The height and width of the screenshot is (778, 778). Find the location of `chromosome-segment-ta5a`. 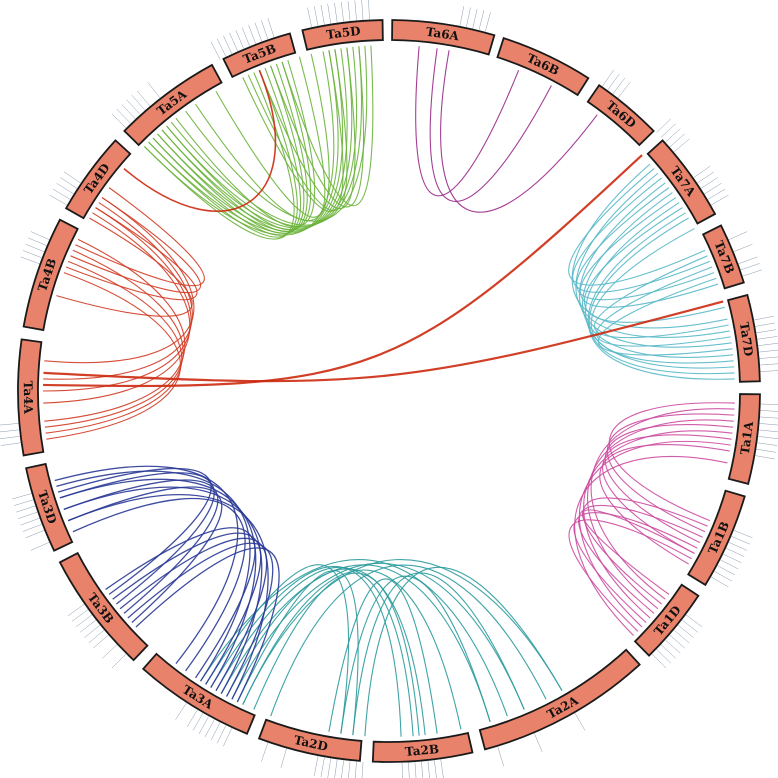

chromosome-segment-ta5a is located at coordinates (173, 105).